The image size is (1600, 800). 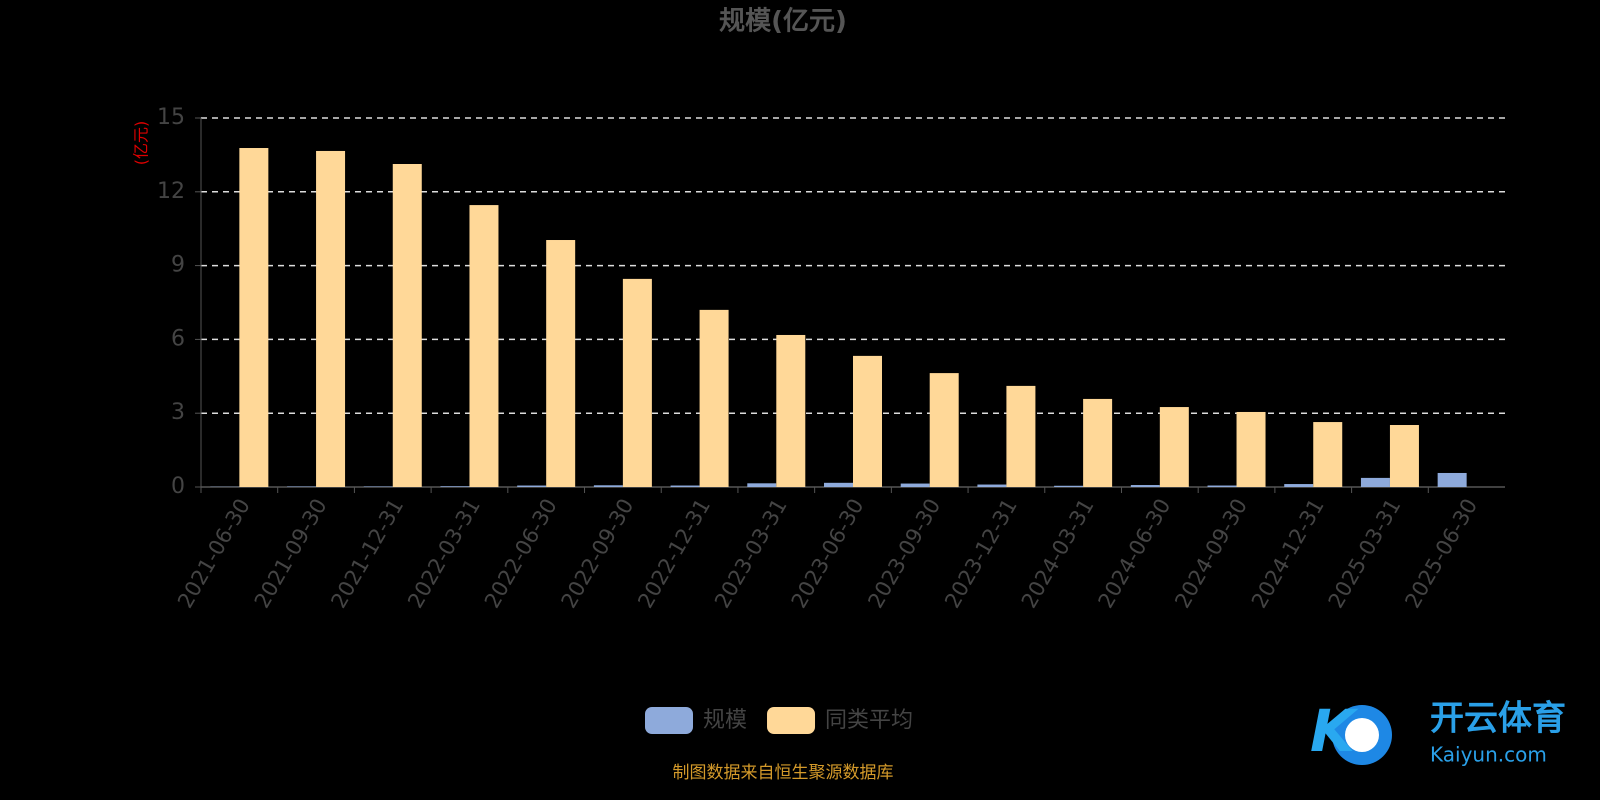 I want to click on x-tick-label: 2022-09-30, so click(x=598, y=554).